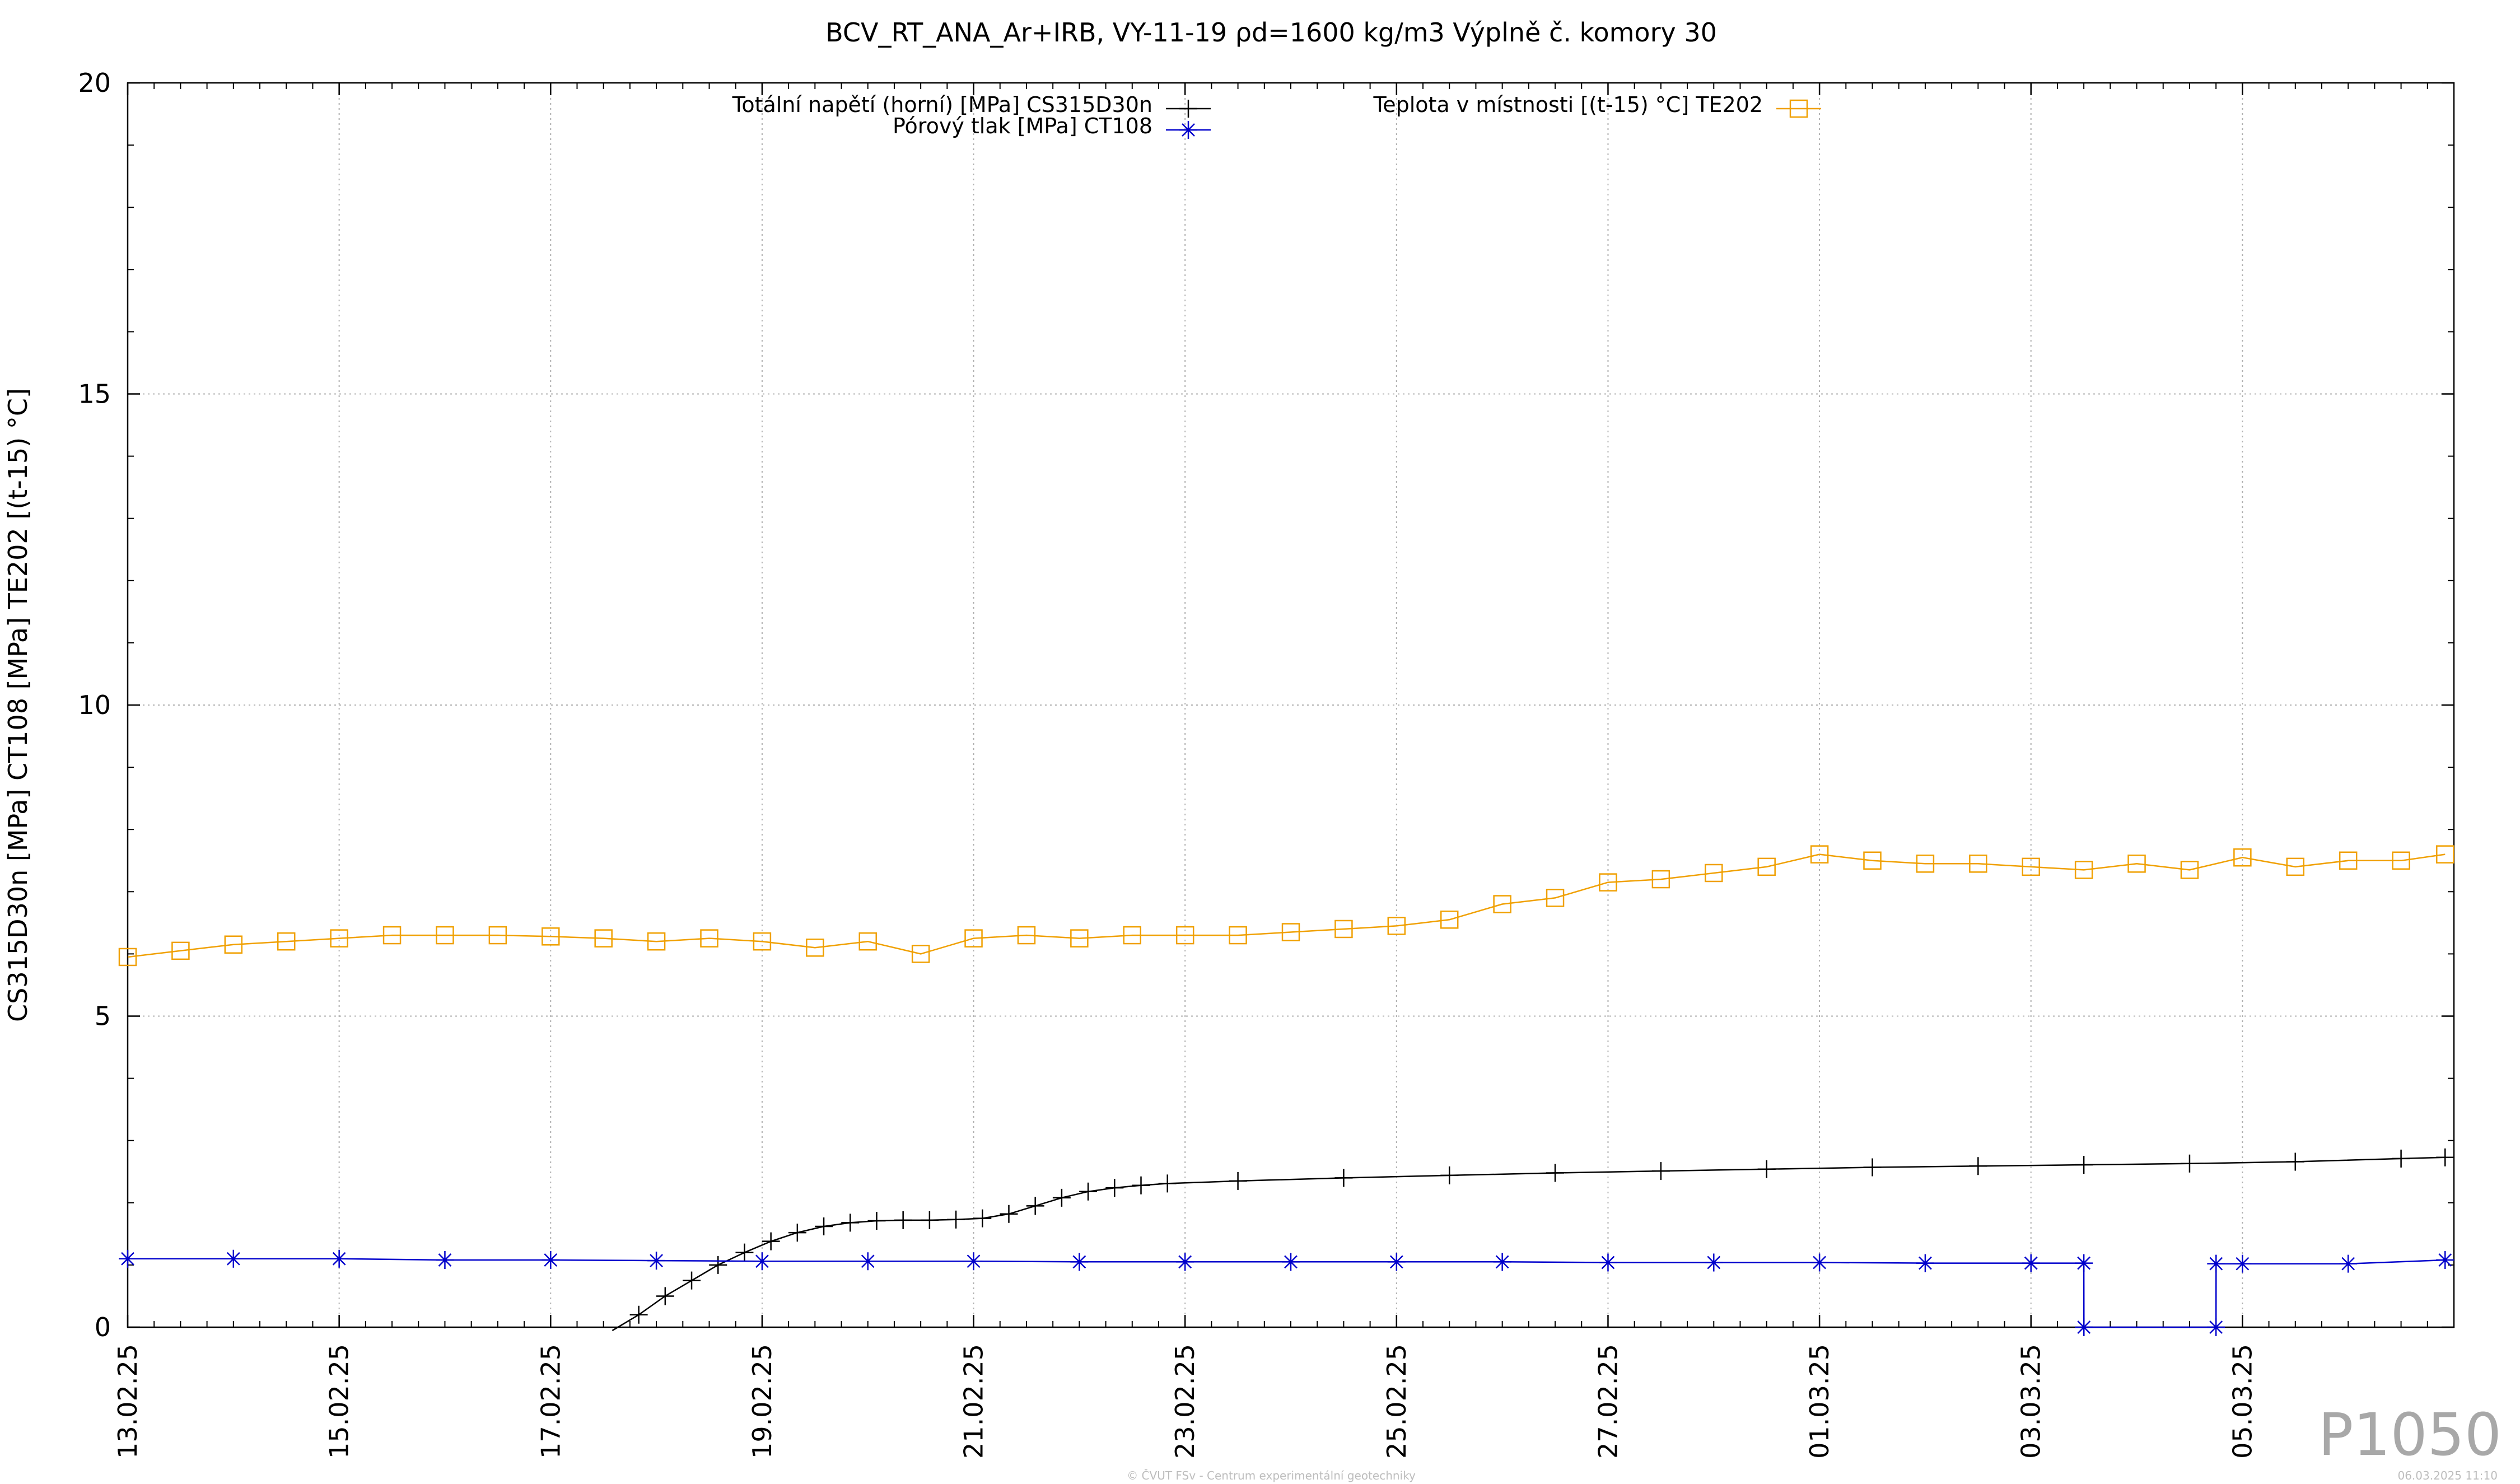  What do you see at coordinates (2242, 1402) in the screenshot?
I see `x-tick-label: 05.03.25` at bounding box center [2242, 1402].